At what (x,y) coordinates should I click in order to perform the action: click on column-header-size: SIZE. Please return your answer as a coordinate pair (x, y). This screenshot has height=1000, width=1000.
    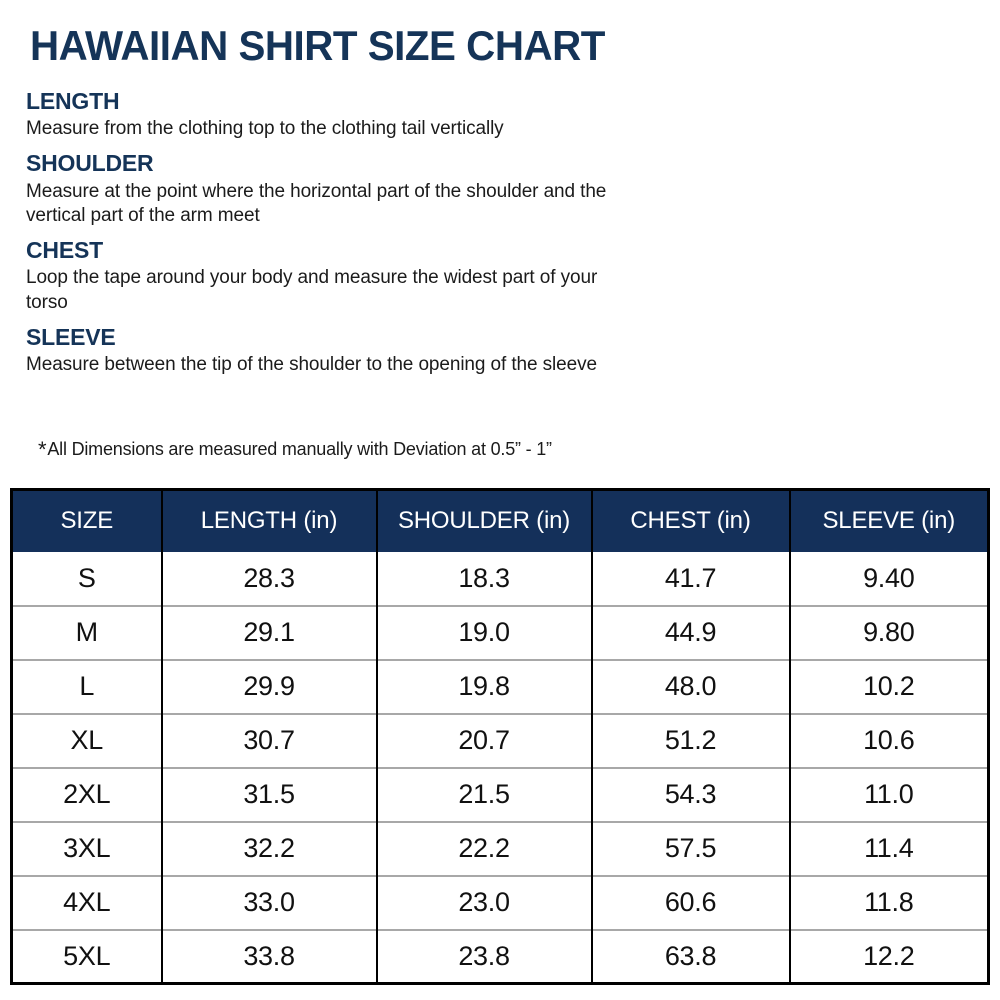
    Looking at the image, I should click on (87, 520).